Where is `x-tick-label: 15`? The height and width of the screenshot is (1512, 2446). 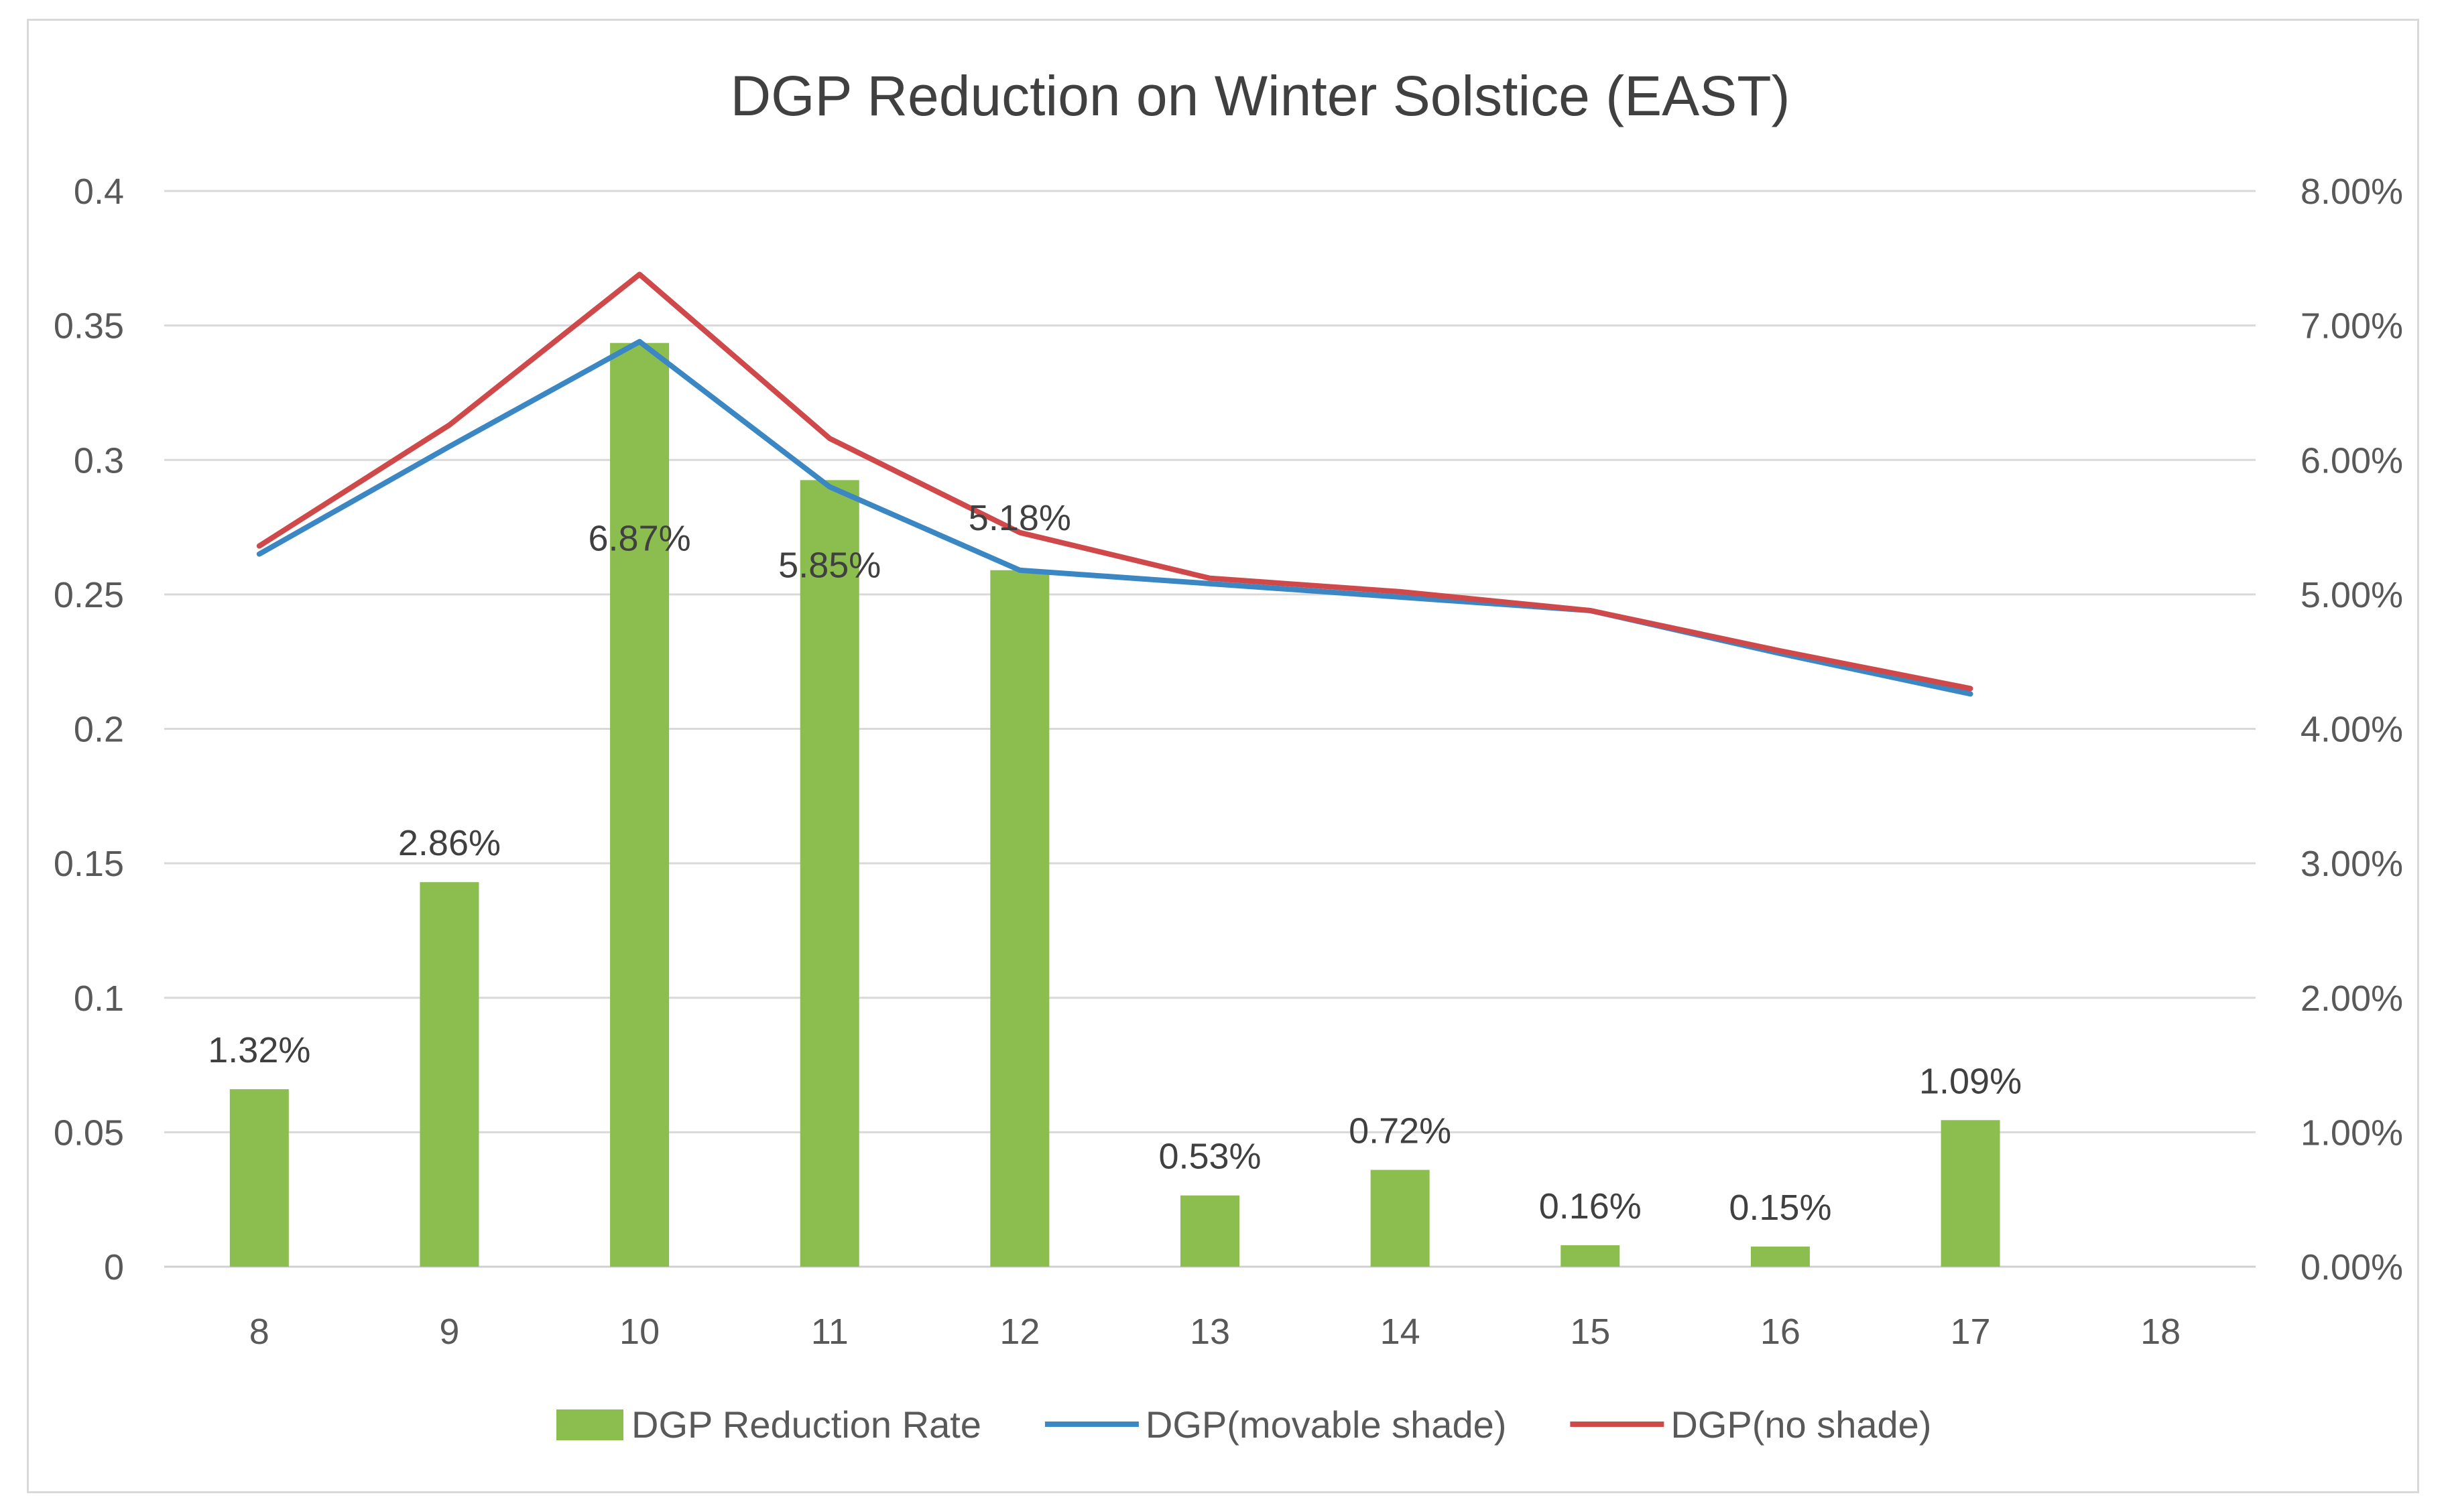
x-tick-label: 15 is located at coordinates (1590, 1332).